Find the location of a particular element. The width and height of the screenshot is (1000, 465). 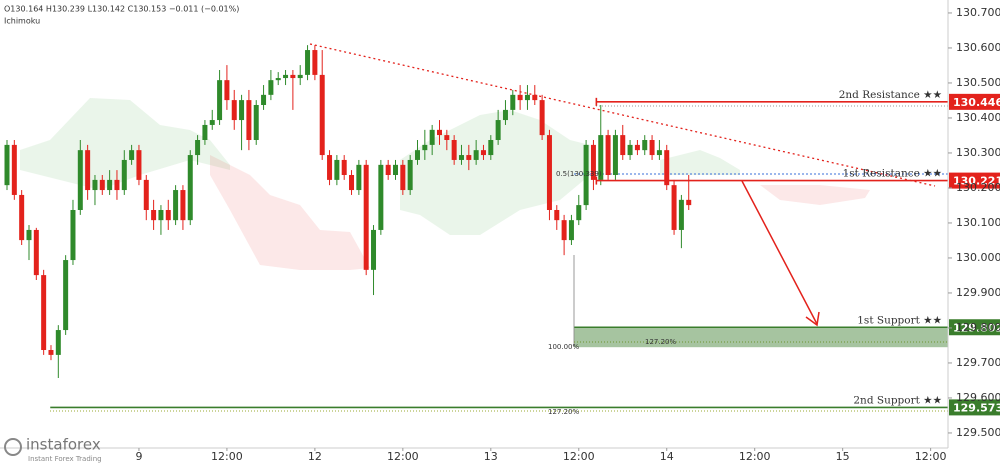

brand: instaforex is located at coordinates (63, 445).